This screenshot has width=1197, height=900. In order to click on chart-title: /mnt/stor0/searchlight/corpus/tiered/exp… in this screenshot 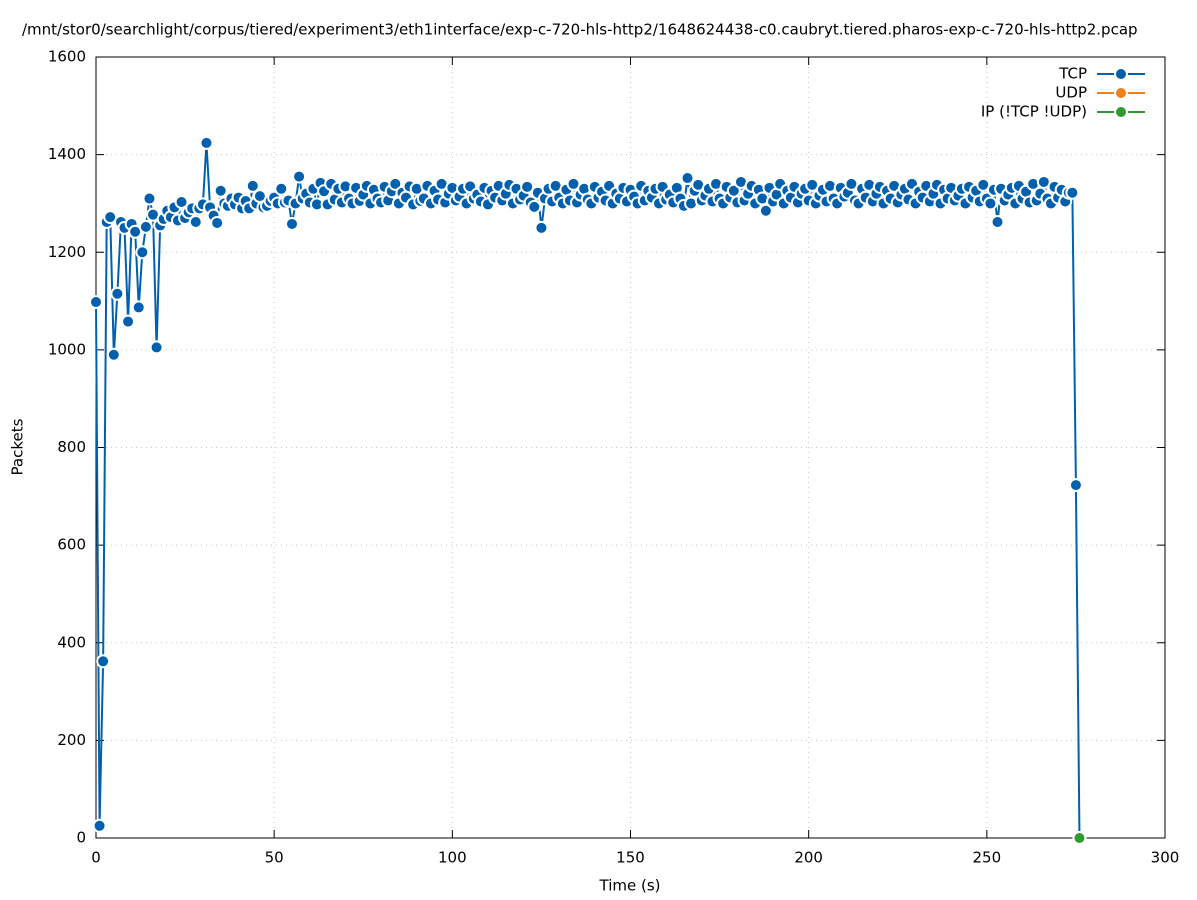, I will do `click(580, 30)`.